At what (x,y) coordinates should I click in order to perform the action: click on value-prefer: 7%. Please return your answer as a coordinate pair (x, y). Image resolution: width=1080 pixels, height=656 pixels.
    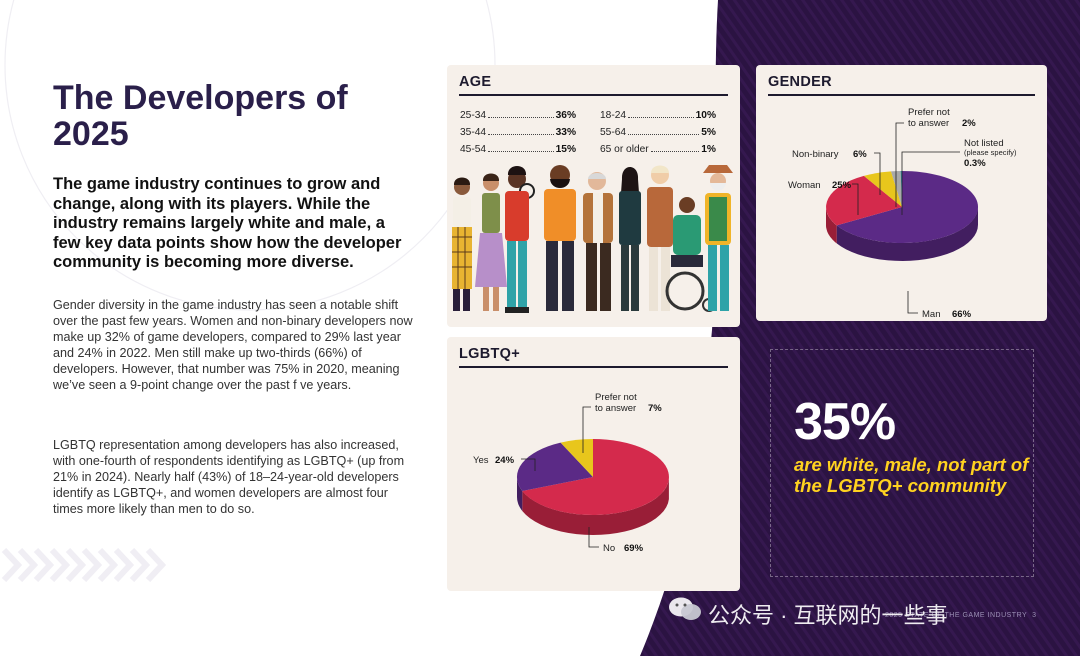
    Looking at the image, I should click on (655, 408).